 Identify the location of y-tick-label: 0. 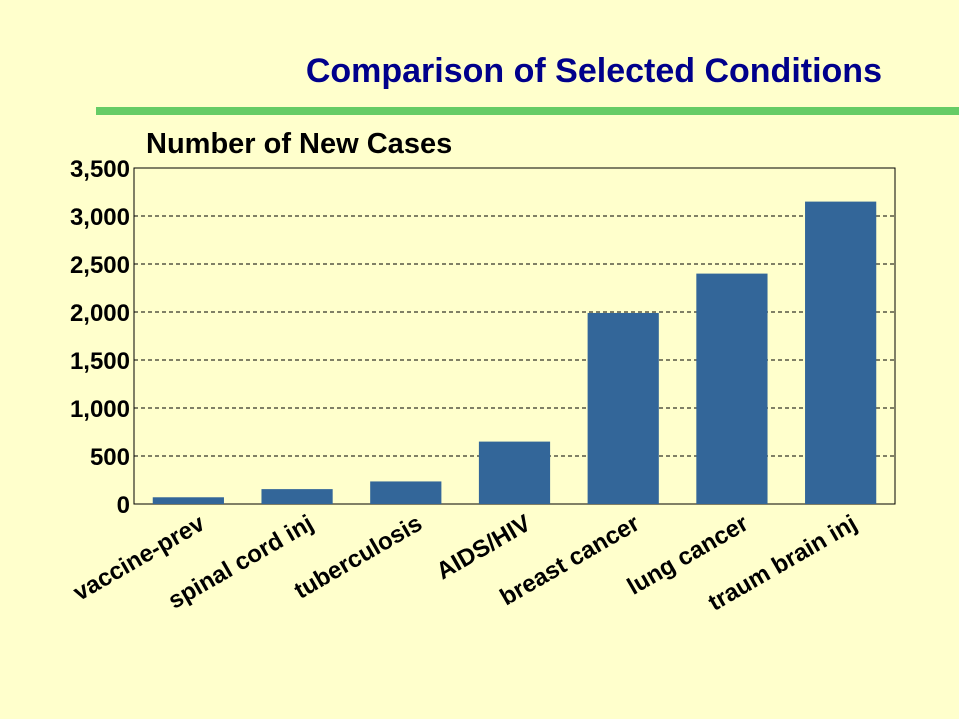
(123, 505).